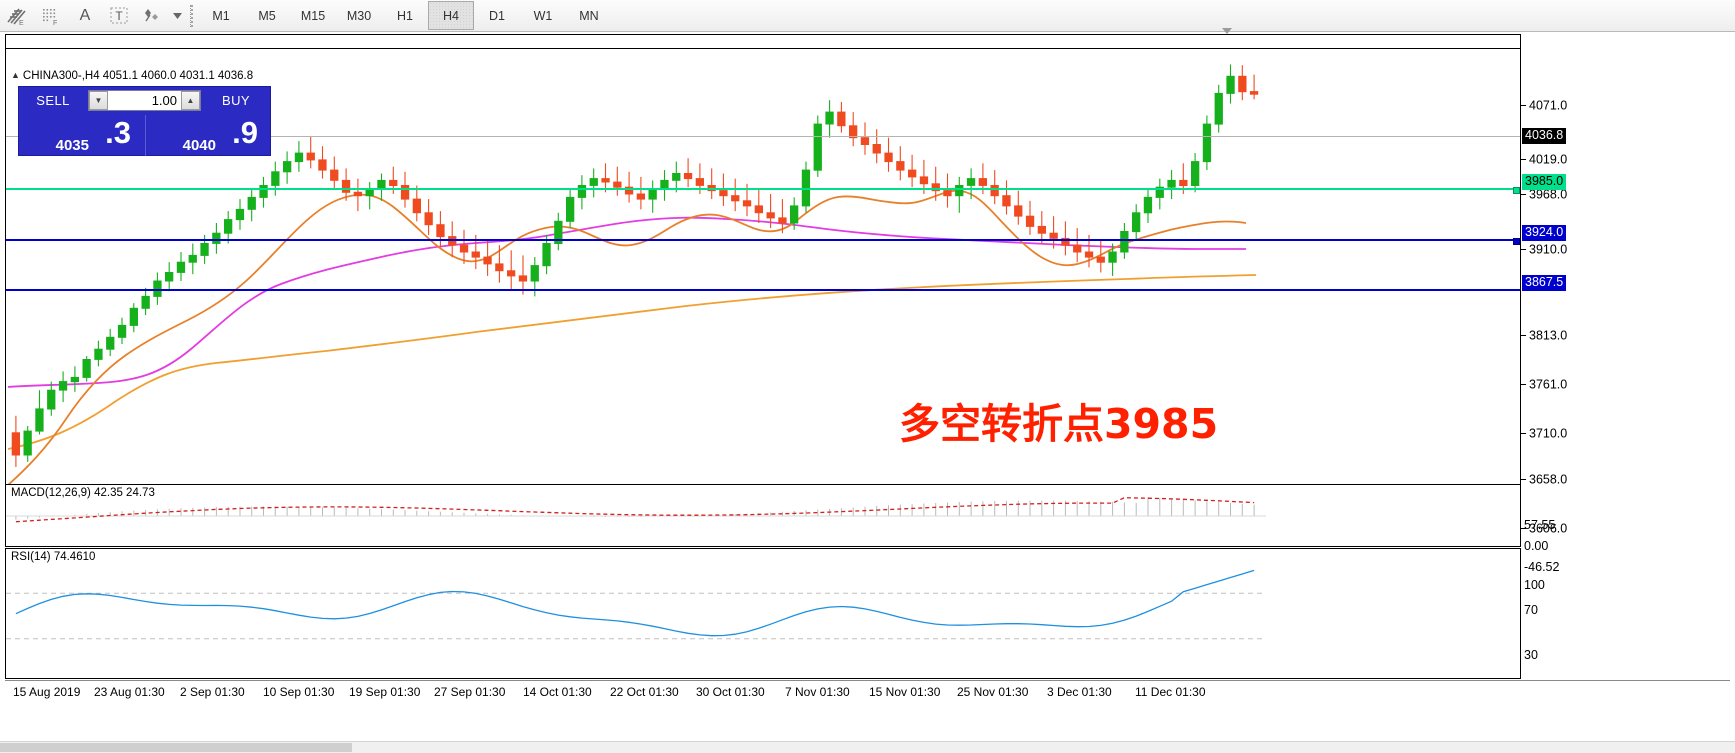  Describe the element at coordinates (1544, 384) in the screenshot. I see `price-tick-3761-0: 3761.0` at that location.